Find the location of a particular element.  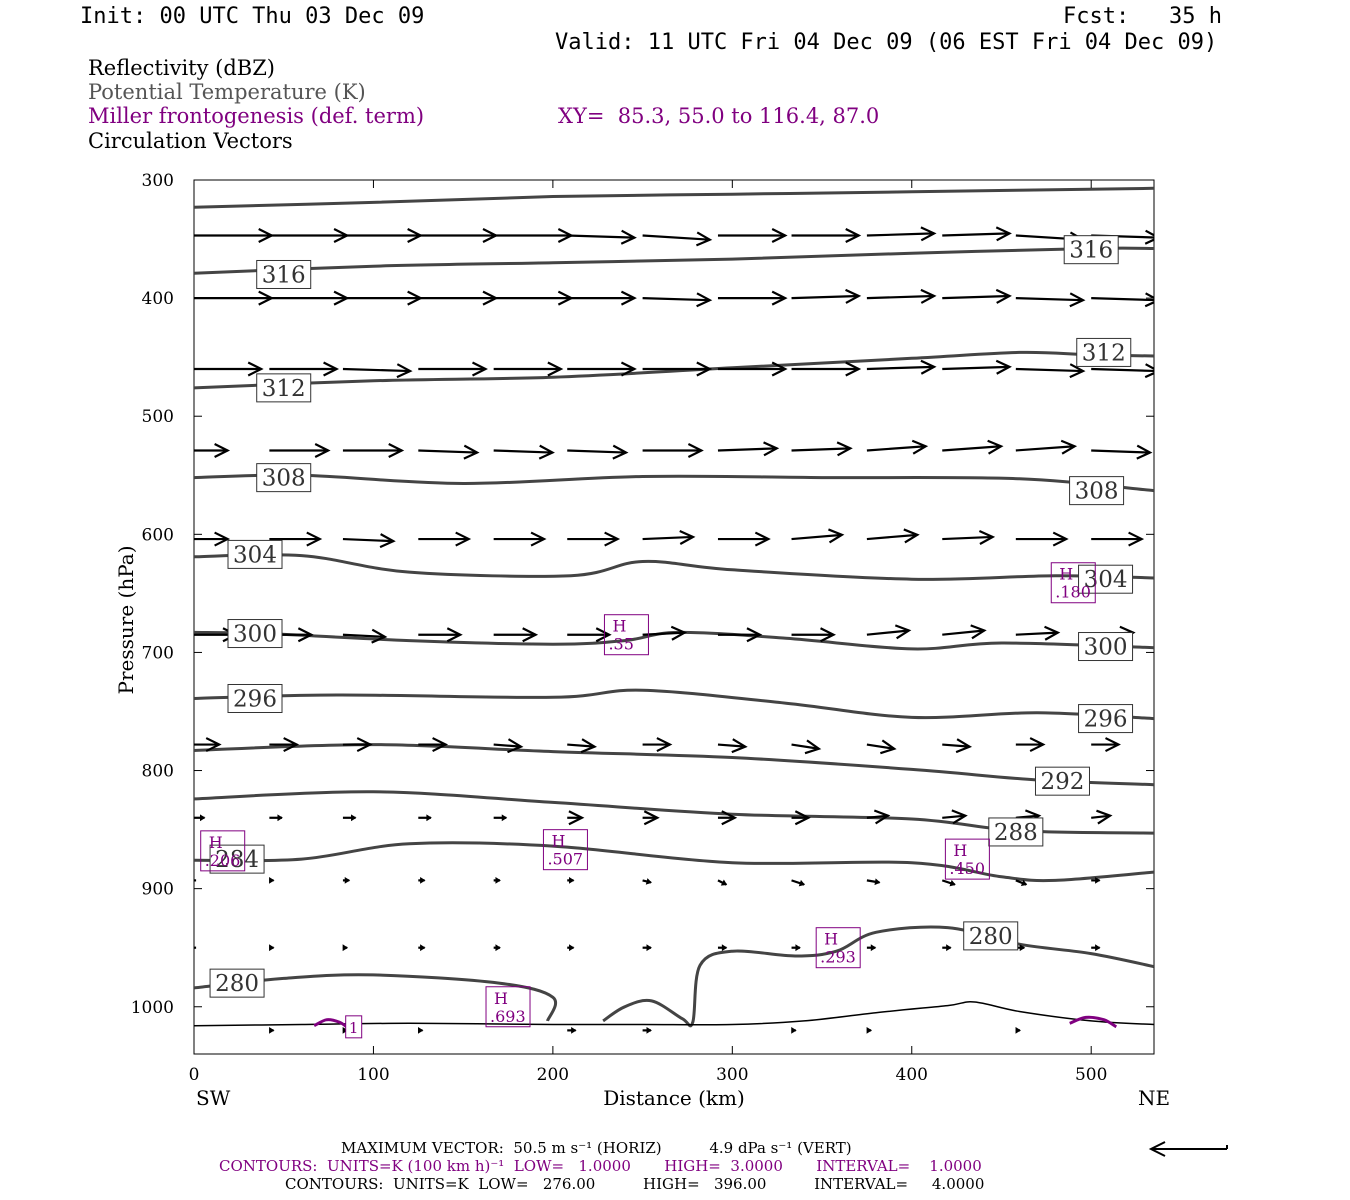

surface-line is located at coordinates (674, 1014).